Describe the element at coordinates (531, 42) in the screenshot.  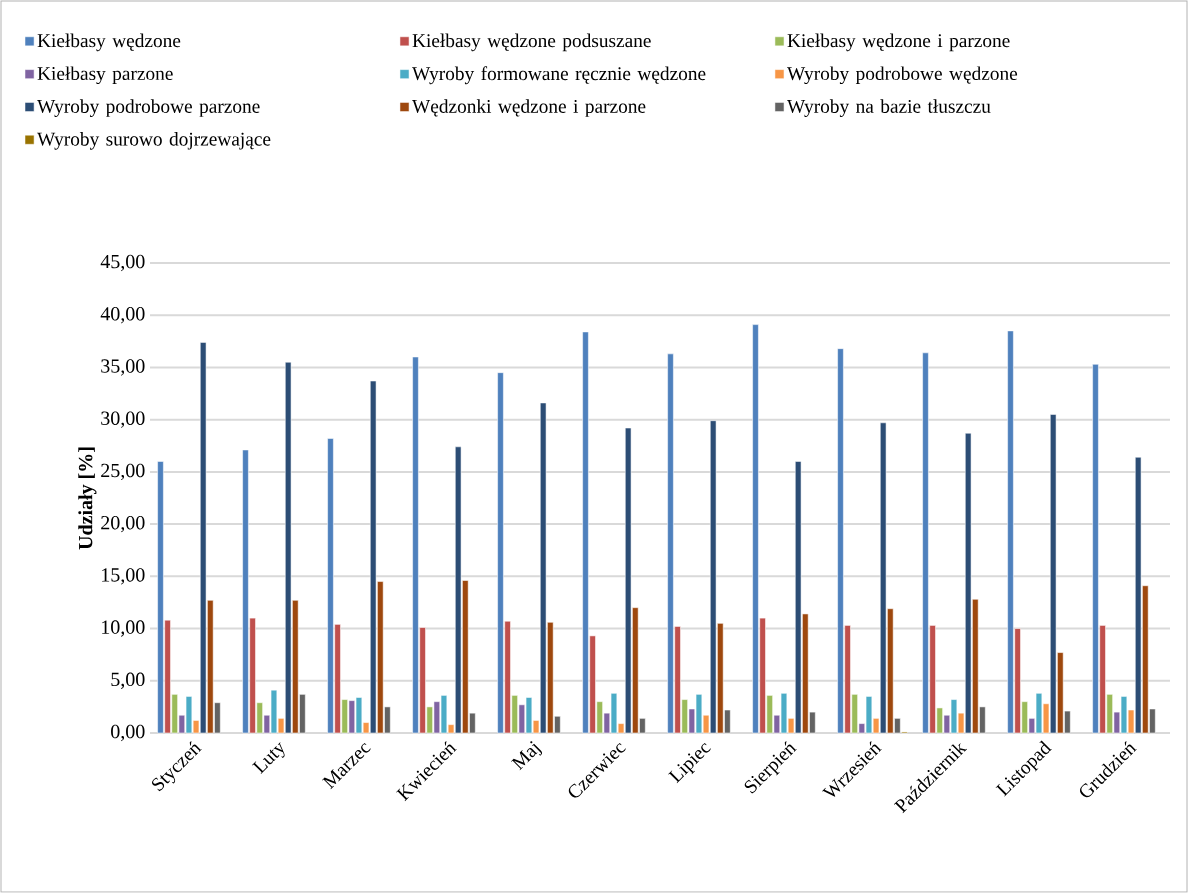
I see `legend-label: Kiełbasy wędzone podsuszane` at that location.